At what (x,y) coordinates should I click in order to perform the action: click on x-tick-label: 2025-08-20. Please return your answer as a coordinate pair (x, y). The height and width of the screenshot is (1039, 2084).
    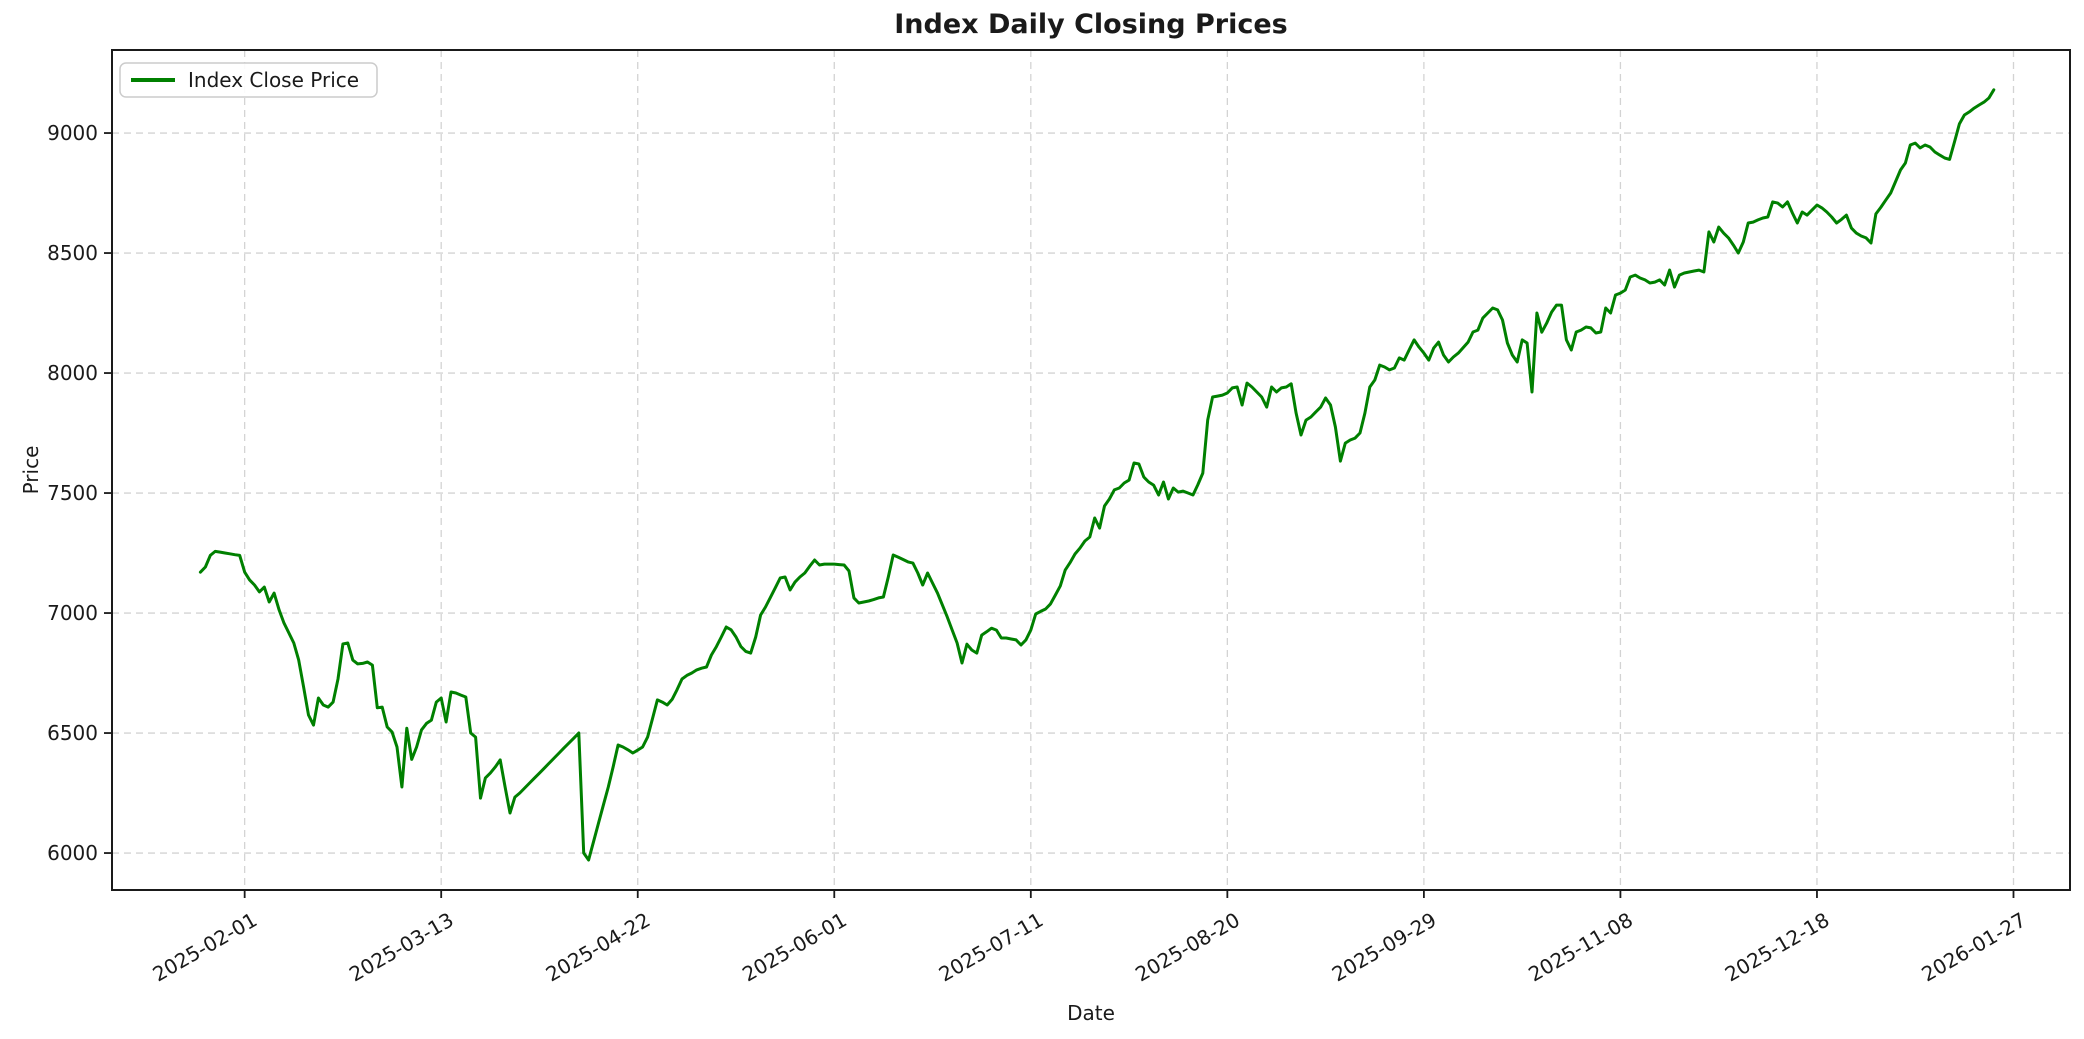
    Looking at the image, I should click on (1187, 947).